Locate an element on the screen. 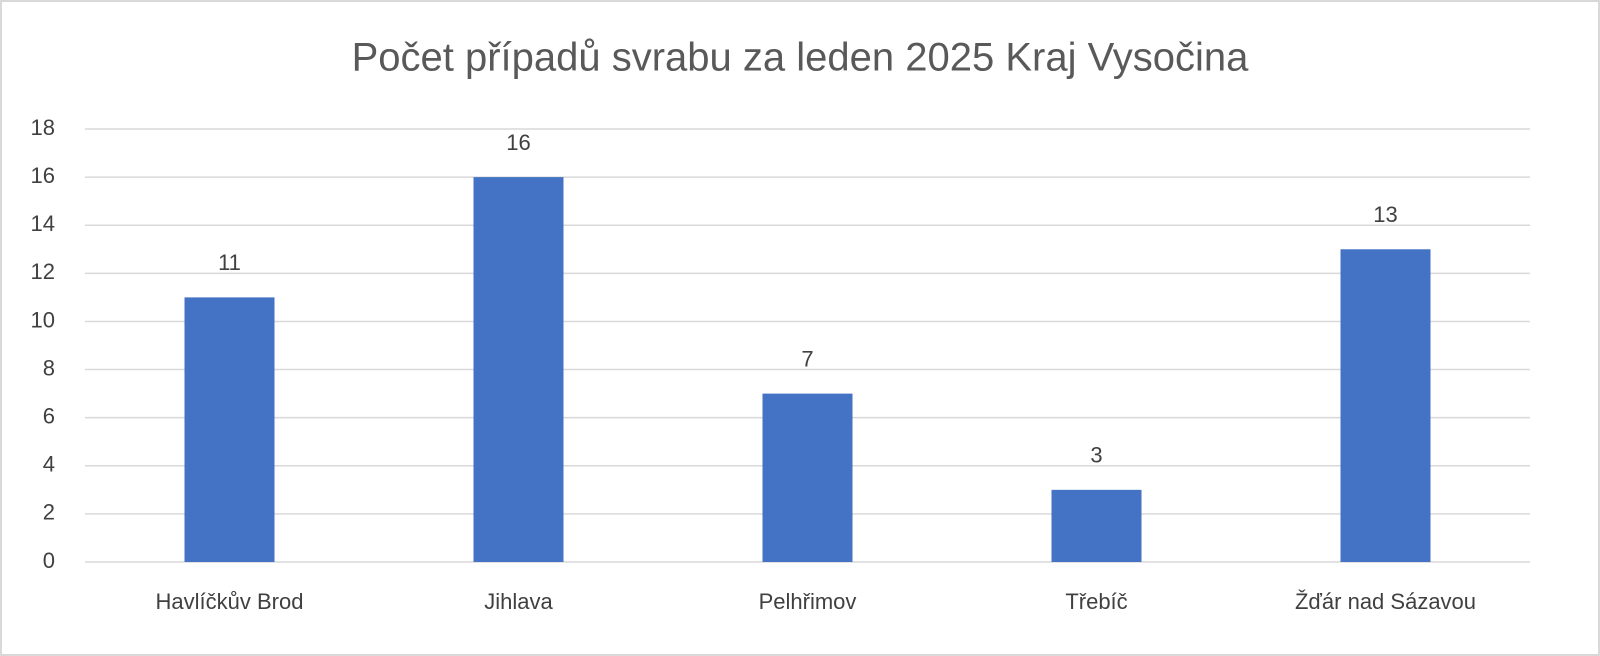 The image size is (1600, 656). x-tick-label: Žďár nad Sázavou is located at coordinates (1385, 601).